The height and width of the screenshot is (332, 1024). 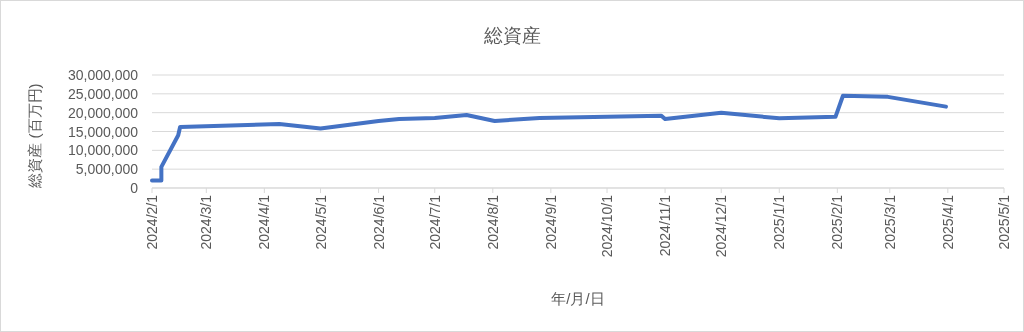 I want to click on y-tick-label: 25,000,000, so click(x=103, y=93).